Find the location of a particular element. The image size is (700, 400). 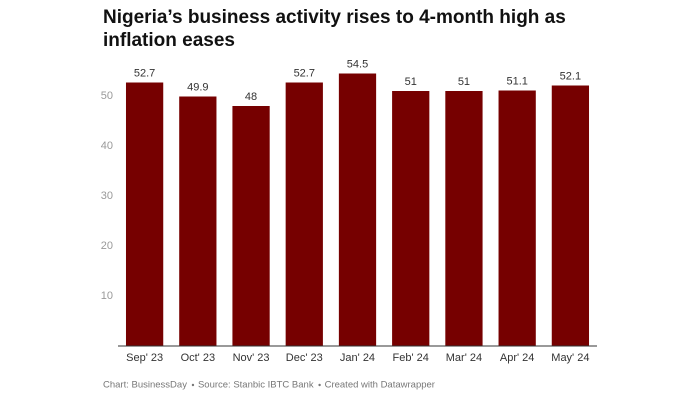

x-tick-label: Jan' 24 is located at coordinates (357, 358).